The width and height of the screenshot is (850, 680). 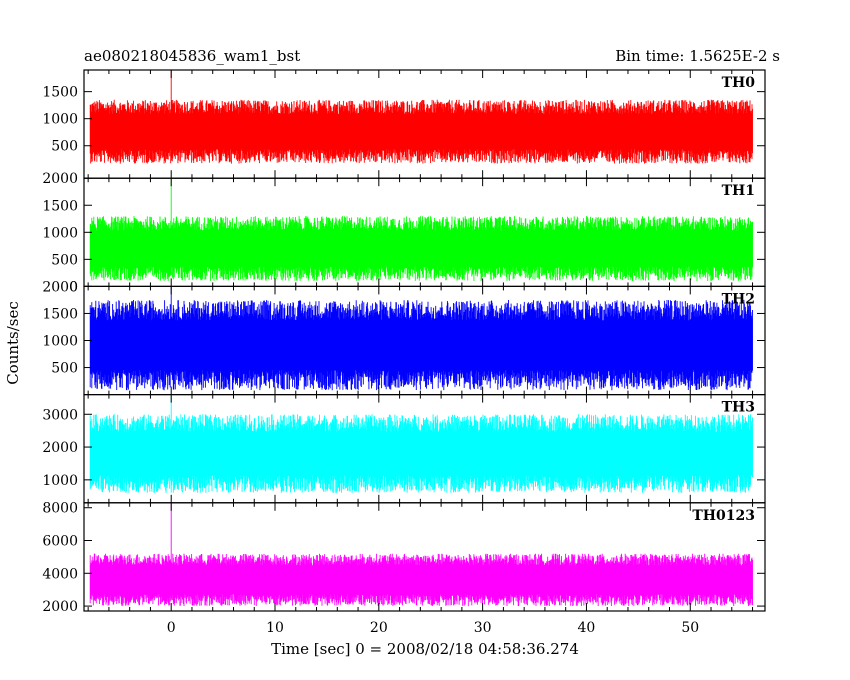 What do you see at coordinates (738, 408) in the screenshot?
I see `panel-label-th3: TH3` at bounding box center [738, 408].